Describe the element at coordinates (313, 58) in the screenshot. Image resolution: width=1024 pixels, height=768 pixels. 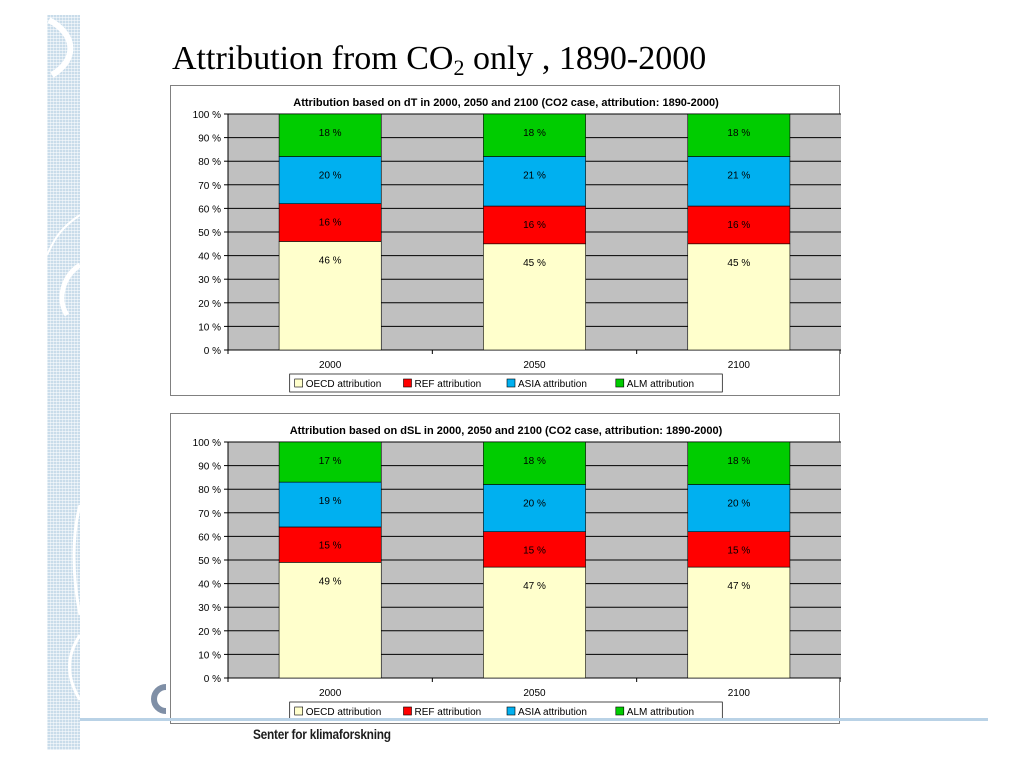
I see `slide-title-main: Attribution from CO` at that location.